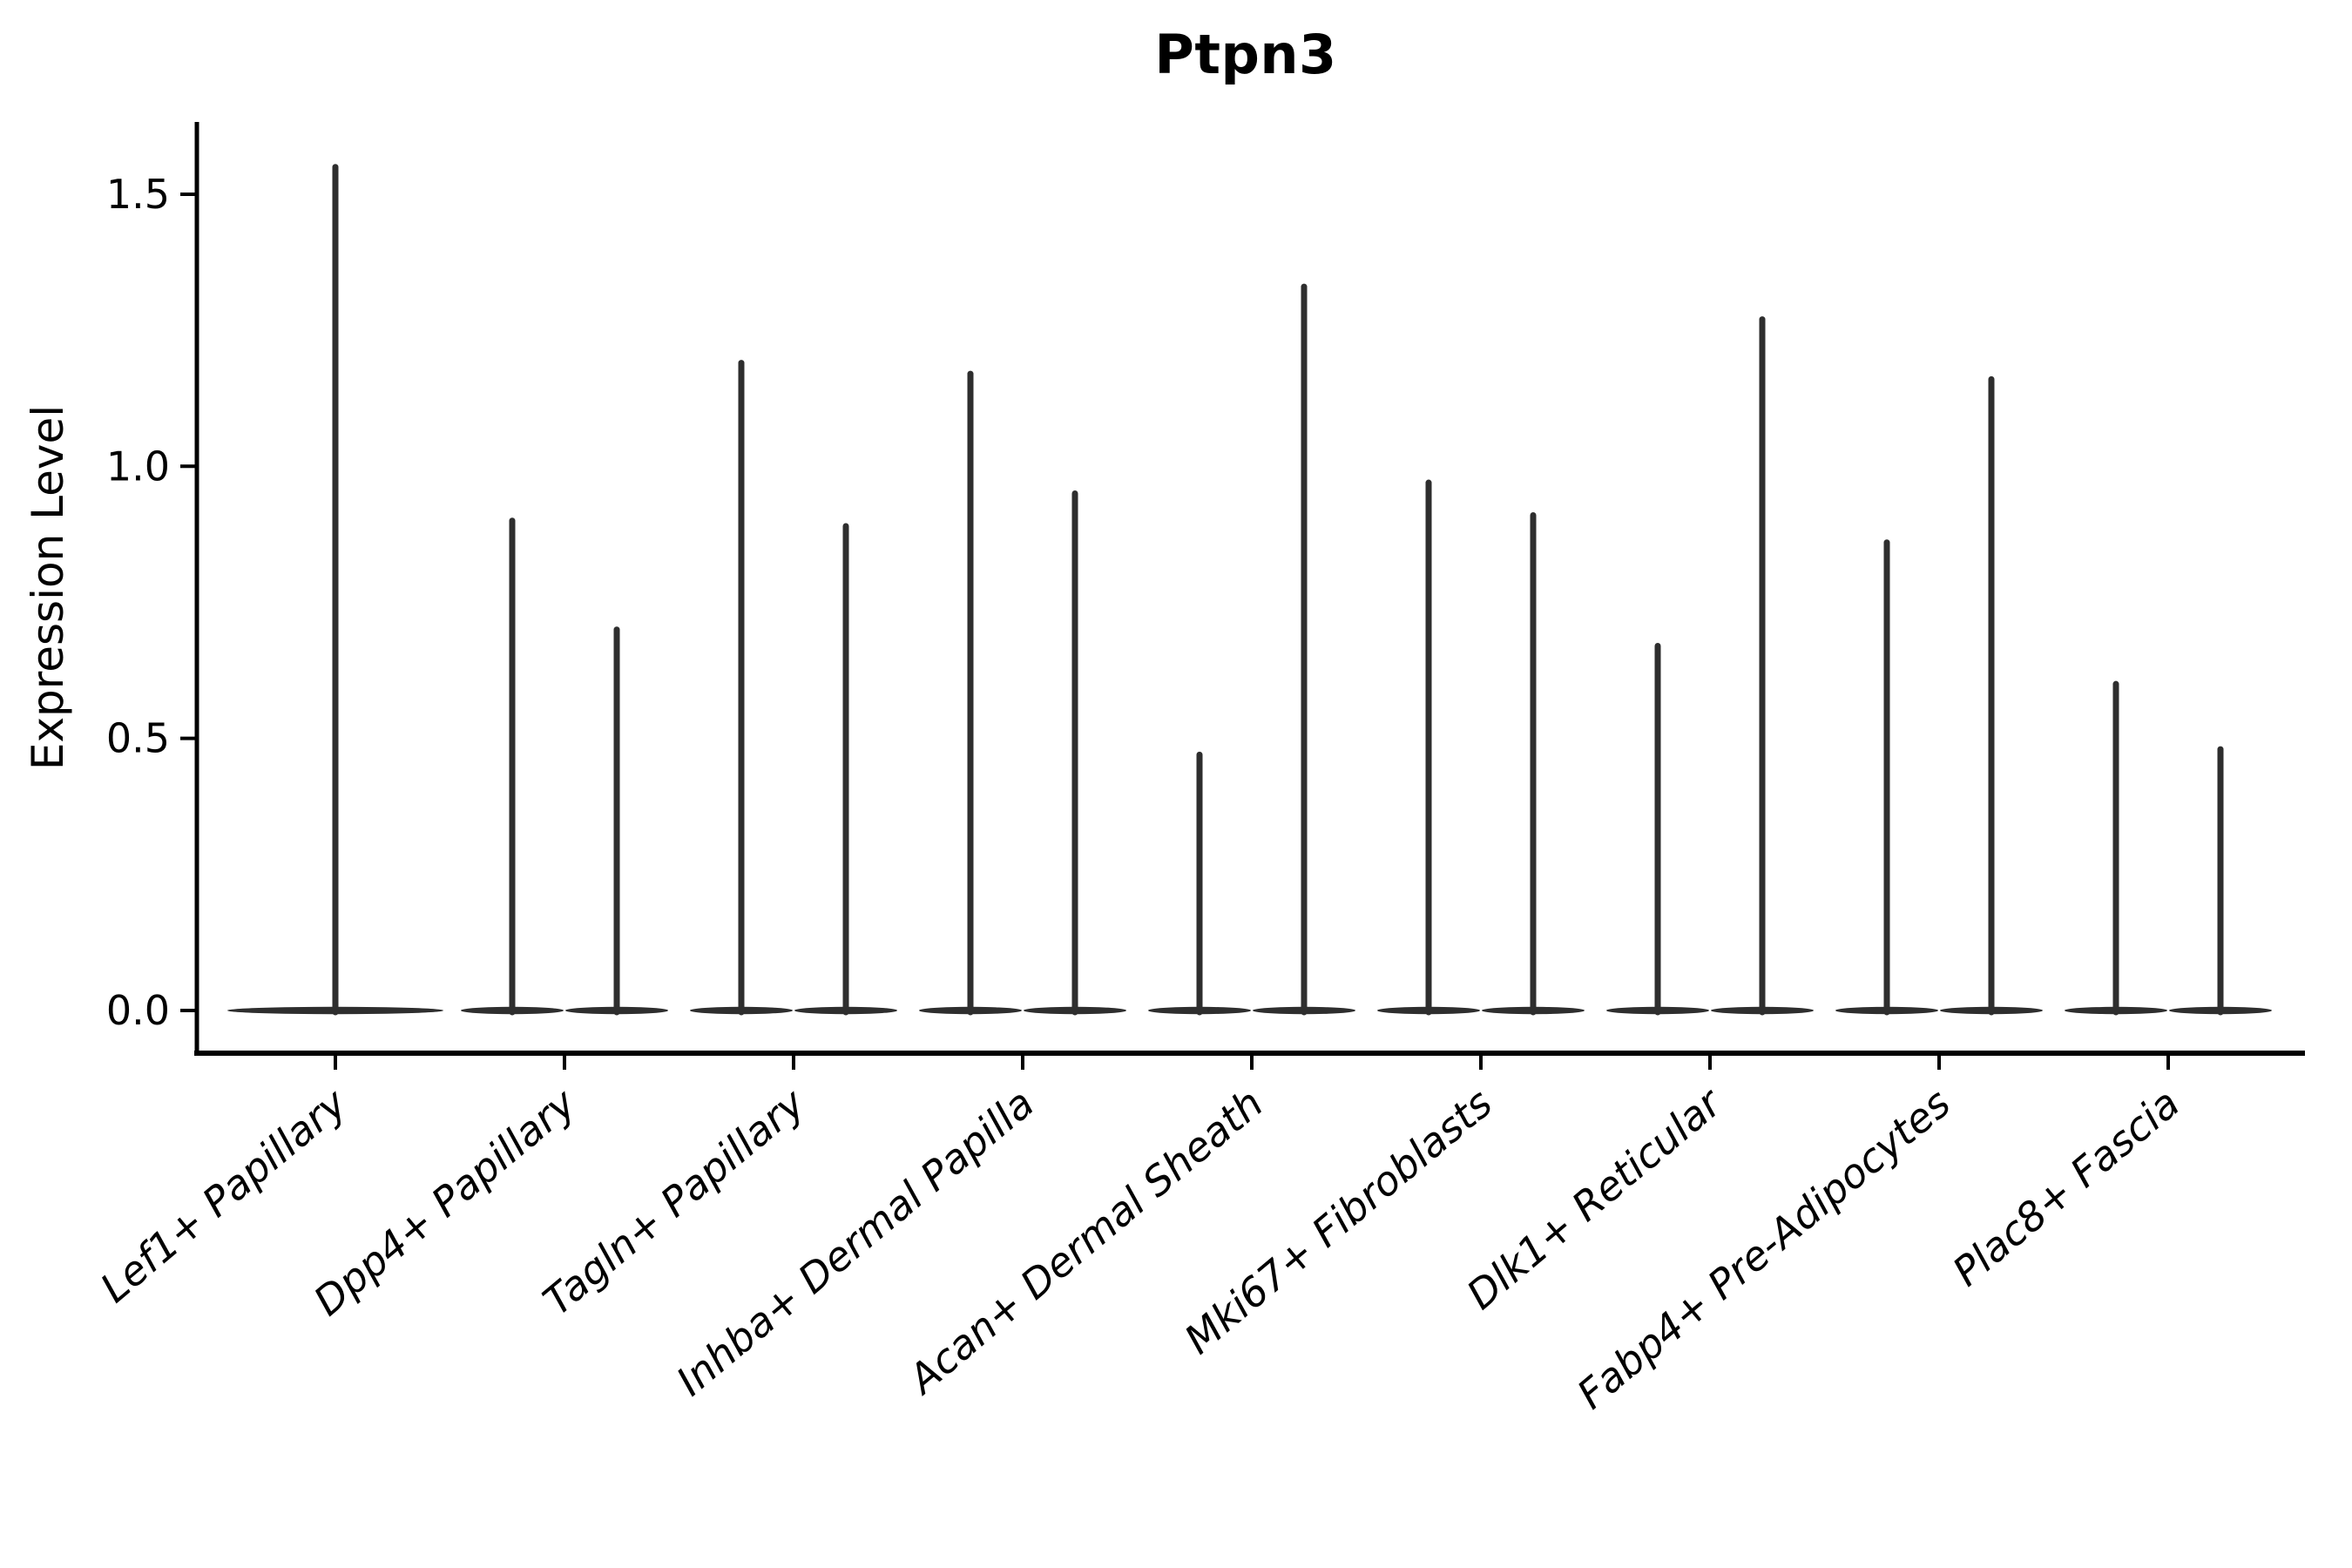  Describe the element at coordinates (48, 587) in the screenshot. I see `y-axis-label: Expression Level` at that location.